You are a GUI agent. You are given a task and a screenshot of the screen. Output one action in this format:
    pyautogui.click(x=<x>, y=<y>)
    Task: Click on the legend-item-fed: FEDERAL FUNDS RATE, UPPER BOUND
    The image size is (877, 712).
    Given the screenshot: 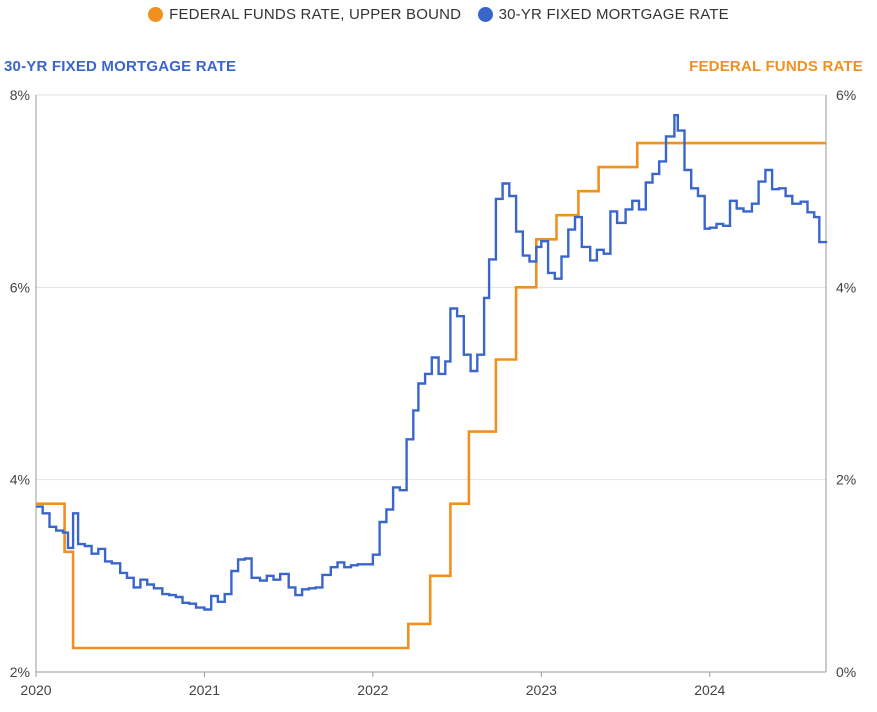 What is the action you would take?
    pyautogui.click(x=304, y=14)
    